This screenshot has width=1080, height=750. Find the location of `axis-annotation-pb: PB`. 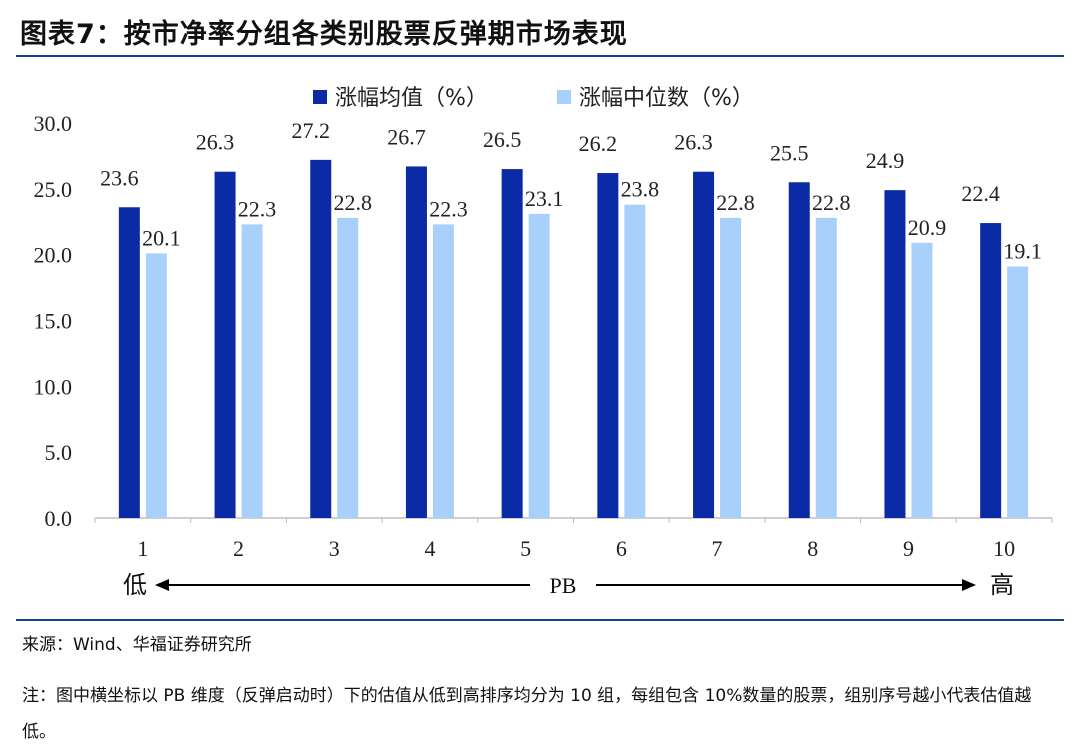

axis-annotation-pb: PB is located at coordinates (563, 585).